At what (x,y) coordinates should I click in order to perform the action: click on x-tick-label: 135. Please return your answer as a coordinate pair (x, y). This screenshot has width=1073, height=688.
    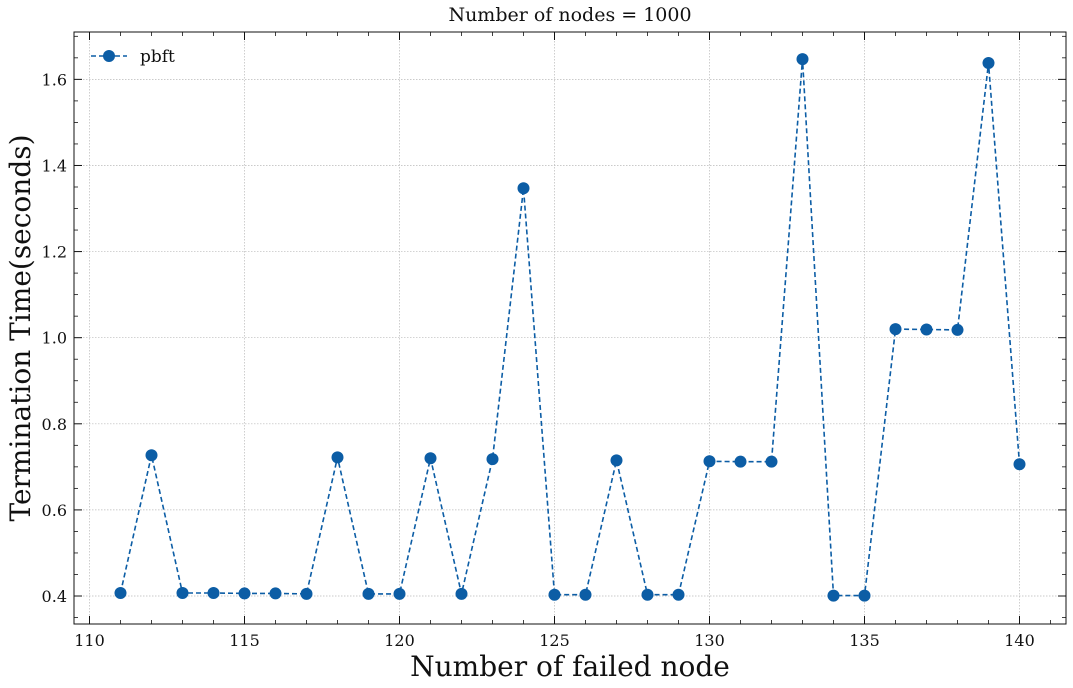
    Looking at the image, I should click on (864, 640).